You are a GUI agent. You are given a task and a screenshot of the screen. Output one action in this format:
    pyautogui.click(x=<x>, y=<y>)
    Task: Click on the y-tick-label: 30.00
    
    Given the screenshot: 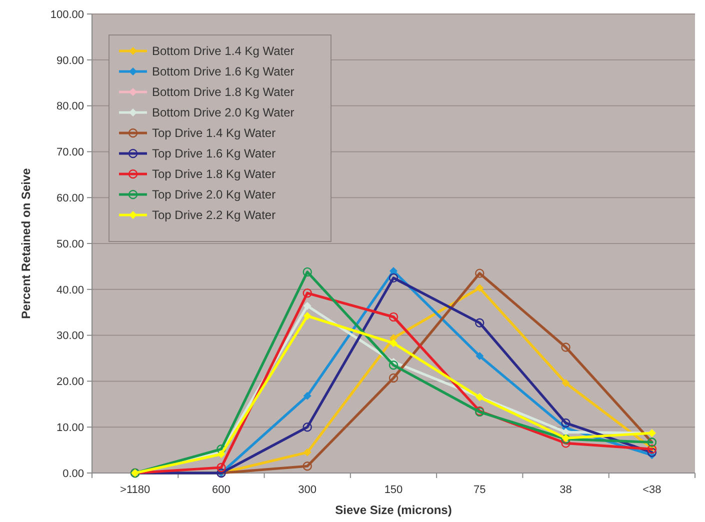 What is the action you would take?
    pyautogui.click(x=70, y=336)
    